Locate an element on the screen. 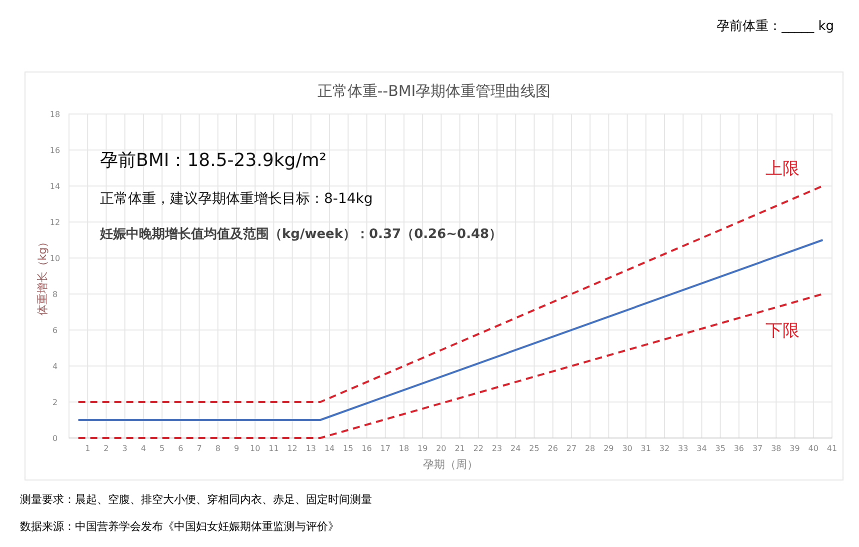 Image resolution: width=859 pixels, height=547 pixels. x-tick-label: 17 is located at coordinates (385, 448).